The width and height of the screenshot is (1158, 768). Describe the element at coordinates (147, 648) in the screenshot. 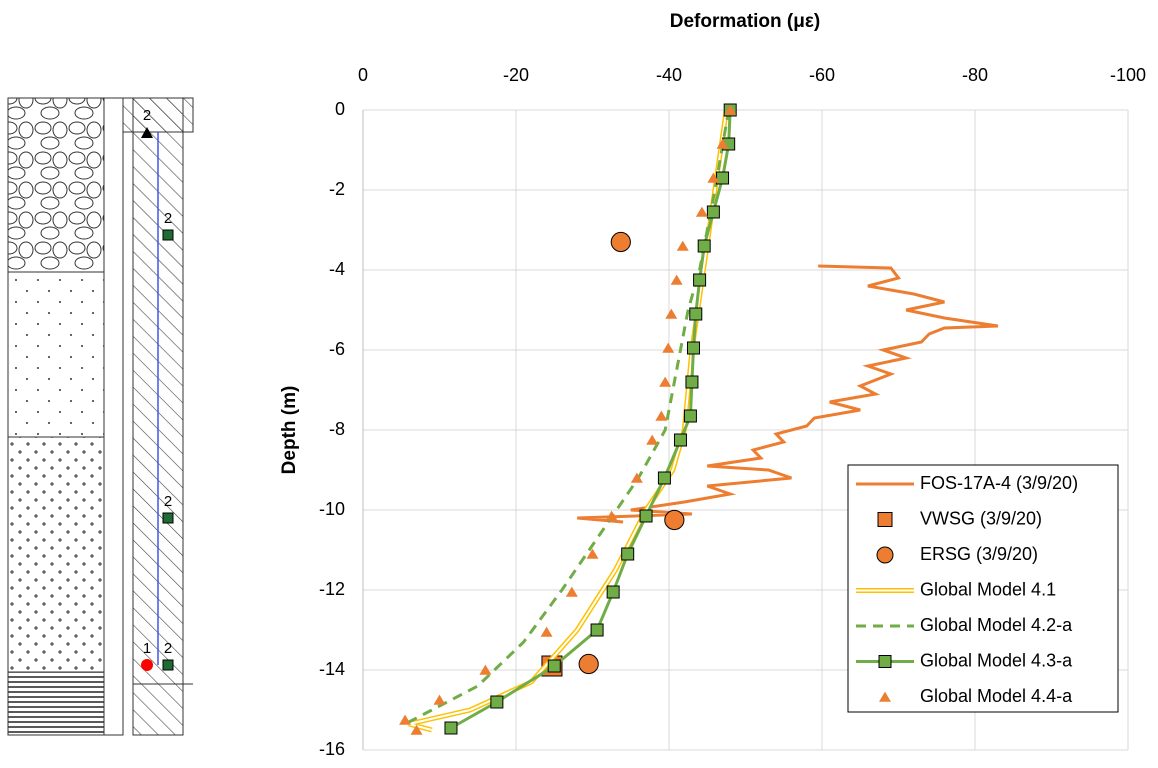

I see `sensor-label: 1` at that location.